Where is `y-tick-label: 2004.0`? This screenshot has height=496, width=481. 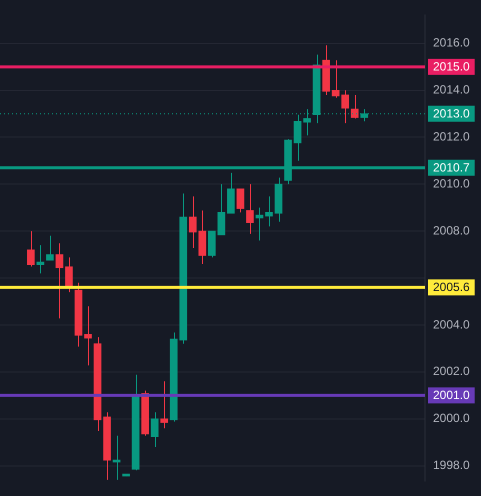
y-tick-label: 2004.0 is located at coordinates (451, 324).